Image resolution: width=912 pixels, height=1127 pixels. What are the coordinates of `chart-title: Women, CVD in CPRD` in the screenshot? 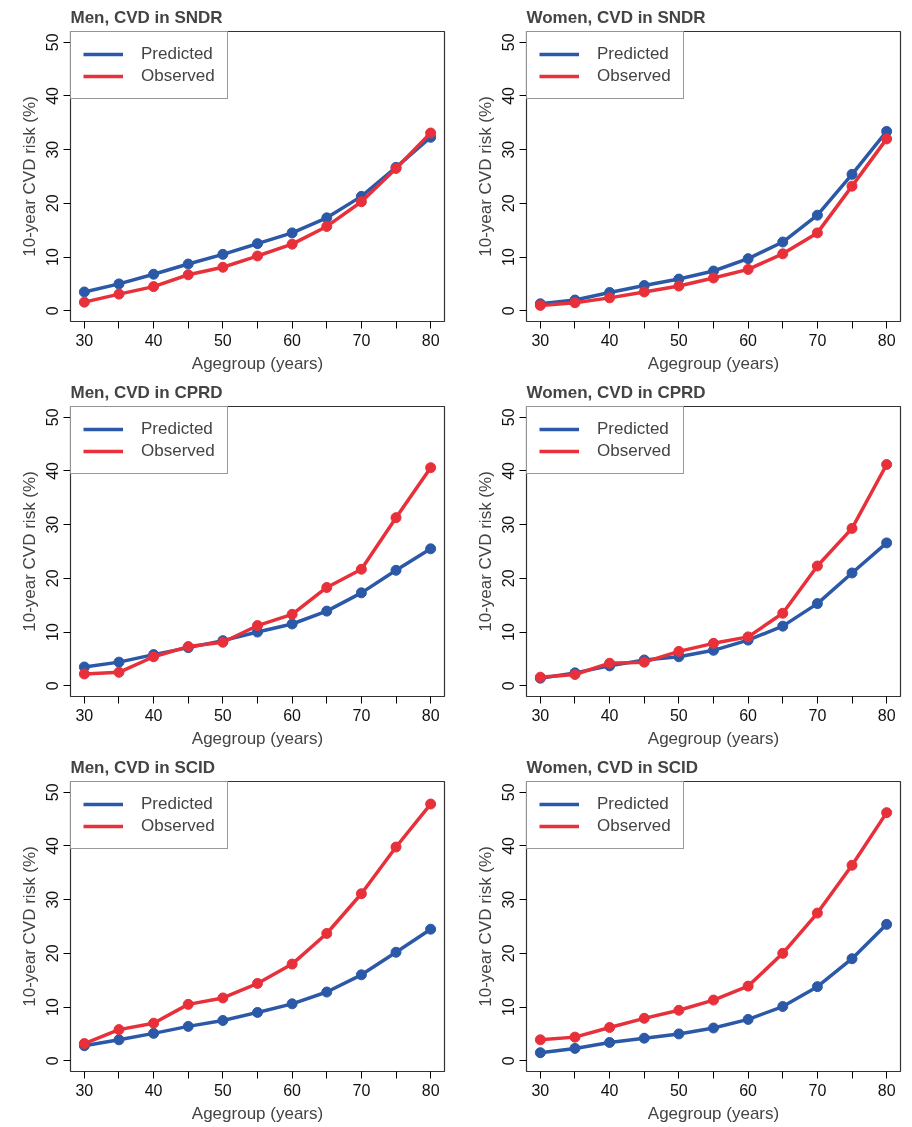 It's located at (616, 392).